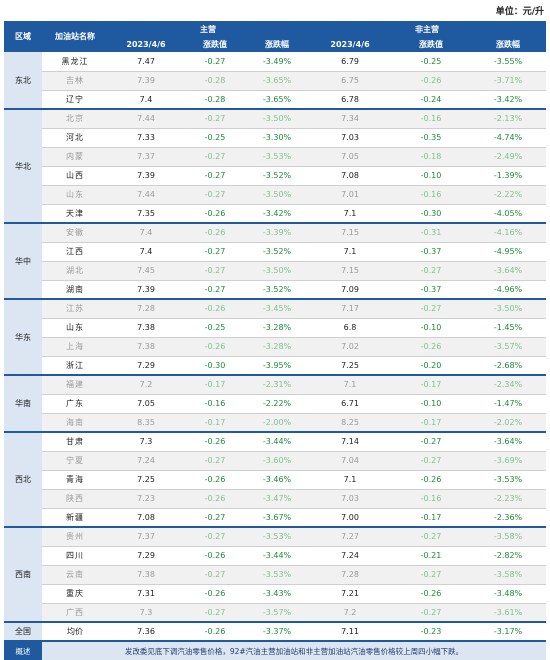 Image resolution: width=550 pixels, height=660 pixels. I want to click on nonmain-change-pct: -2.02%, so click(508, 423).